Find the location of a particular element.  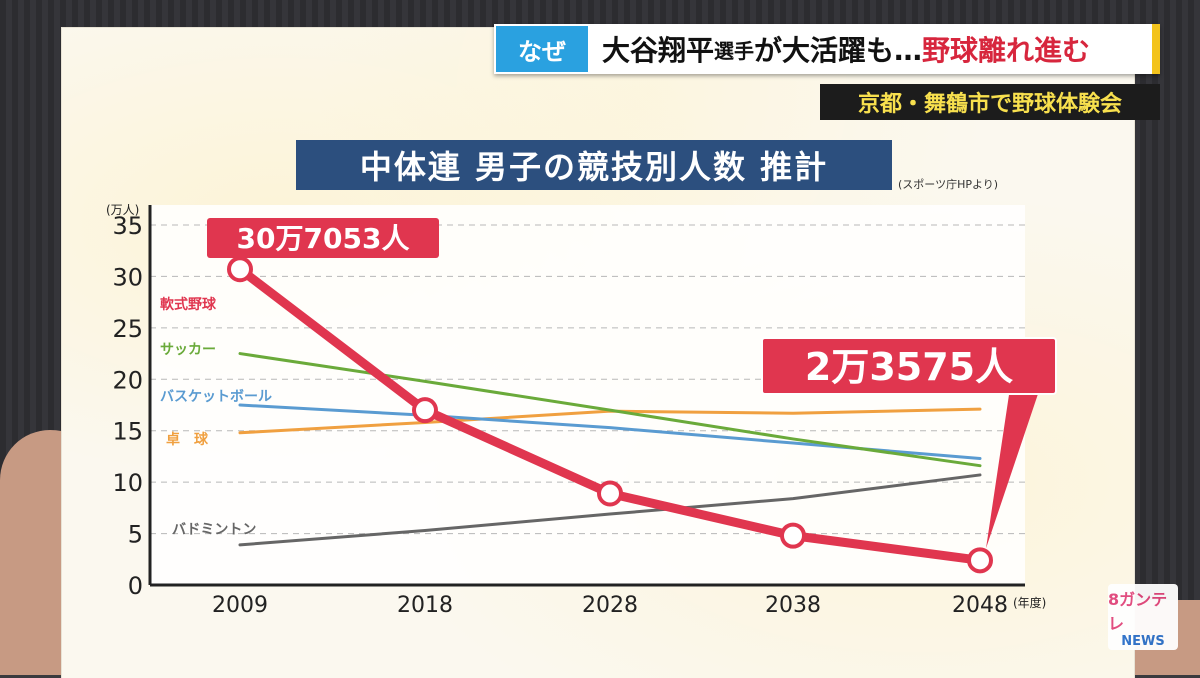

chart-source: (スポーツ庁HPより) is located at coordinates (948, 184).